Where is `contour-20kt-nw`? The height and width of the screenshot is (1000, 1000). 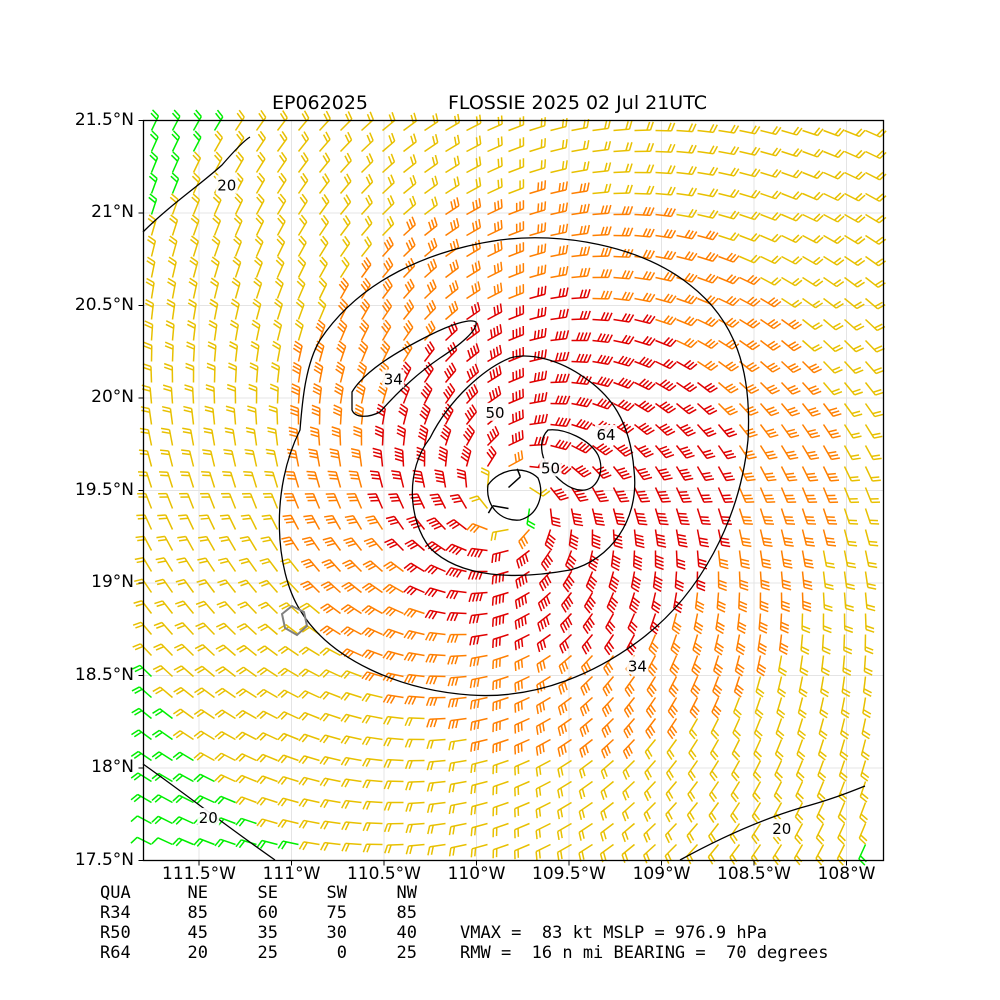 contour-20kt-nw is located at coordinates (196, 184).